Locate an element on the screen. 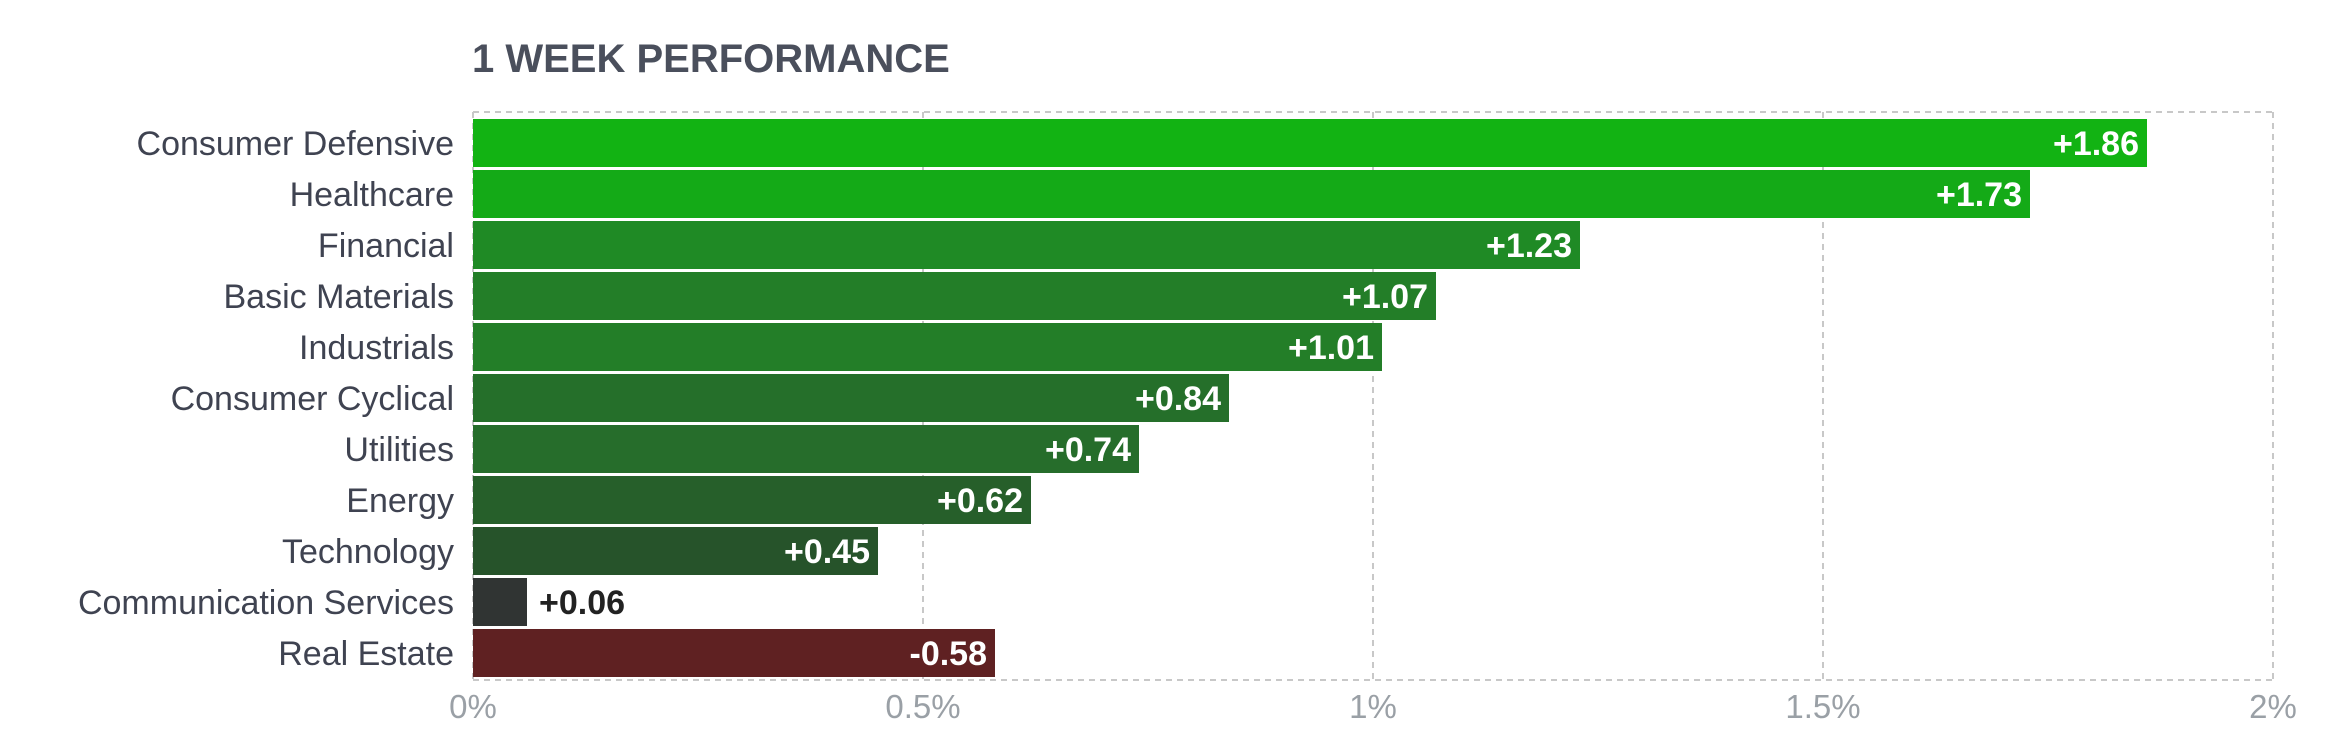 The width and height of the screenshot is (2334, 746). category-label: Utilities is located at coordinates (399, 450).